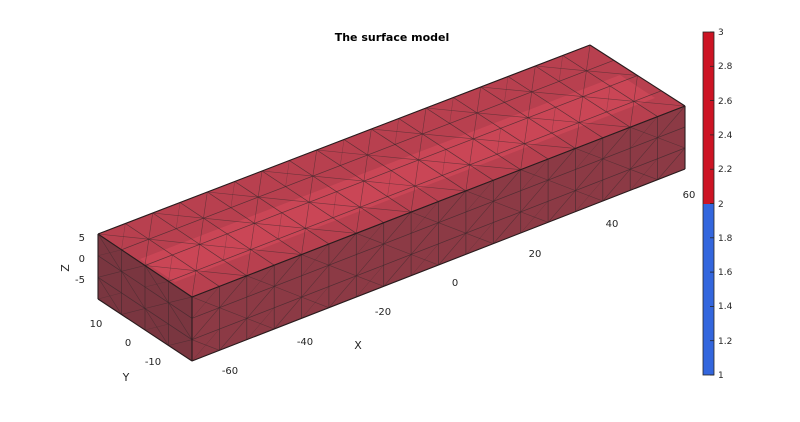 The width and height of the screenshot is (800, 422). What do you see at coordinates (126, 351) in the screenshot?
I see `y-axis: 10 0 -10 Y` at bounding box center [126, 351].